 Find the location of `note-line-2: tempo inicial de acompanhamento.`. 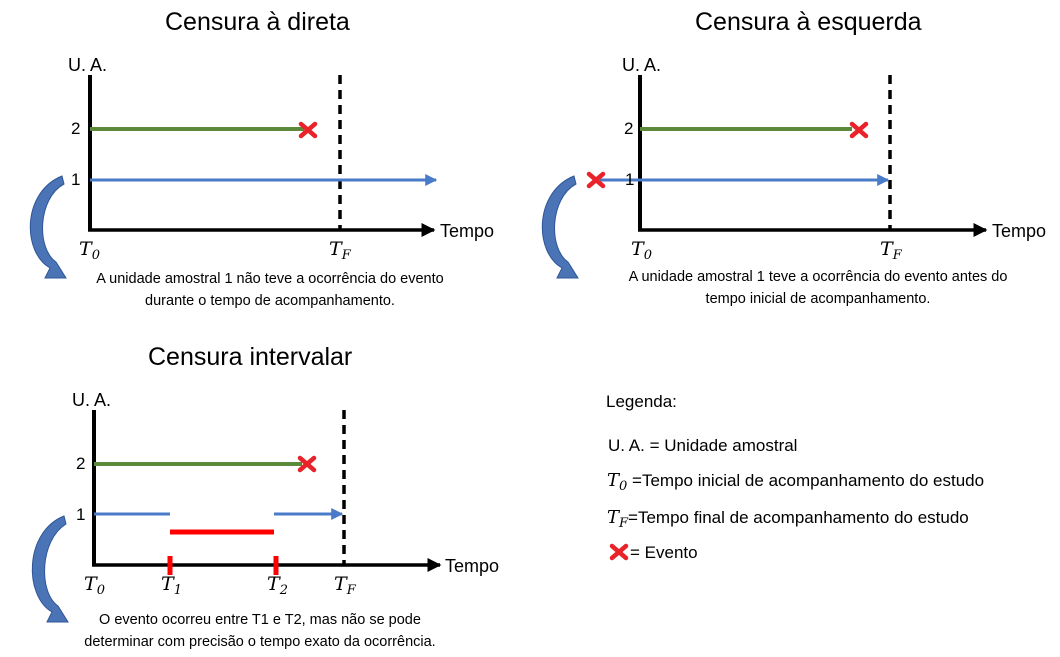

note-line-2: tempo inicial de acompanhamento. is located at coordinates (818, 299).